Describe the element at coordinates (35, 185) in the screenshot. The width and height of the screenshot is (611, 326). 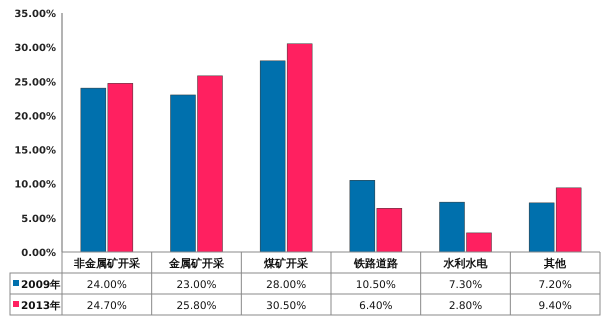
I see `y-tick-label: 10.00%` at that location.